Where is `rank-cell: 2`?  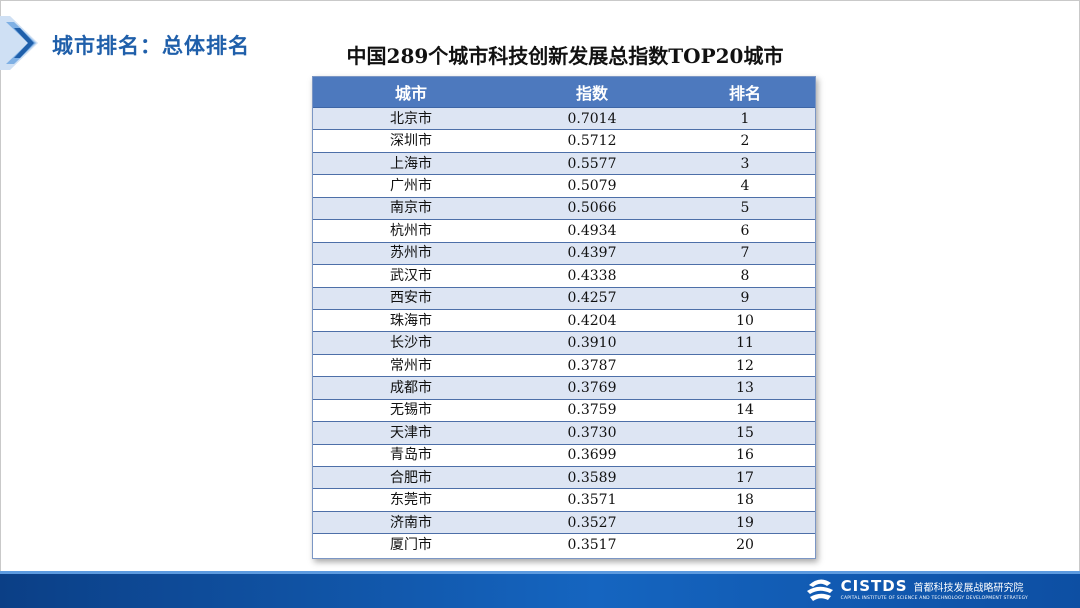 rank-cell: 2 is located at coordinates (745, 141).